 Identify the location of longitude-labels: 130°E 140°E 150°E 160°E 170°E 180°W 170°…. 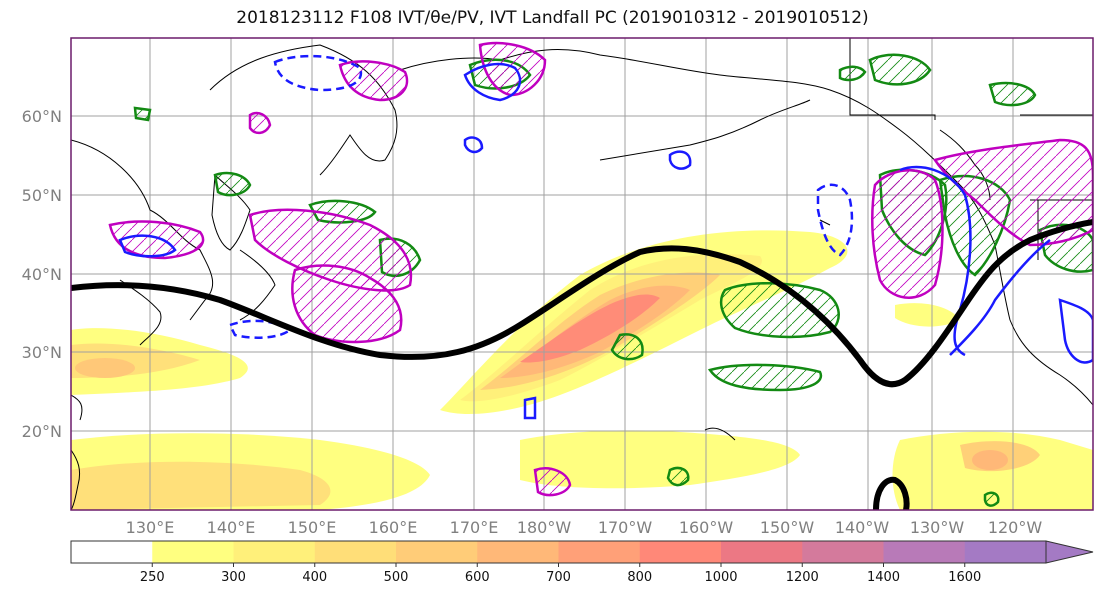
(584, 527).